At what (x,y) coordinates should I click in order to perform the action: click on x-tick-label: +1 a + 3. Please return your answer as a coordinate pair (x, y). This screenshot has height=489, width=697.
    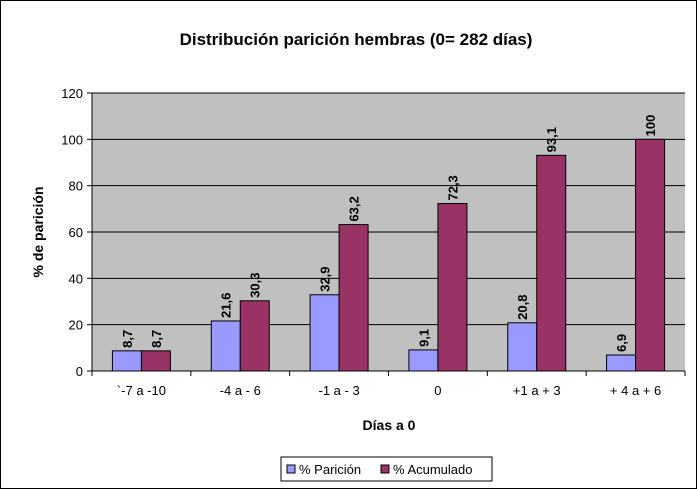
    Looking at the image, I should click on (537, 390).